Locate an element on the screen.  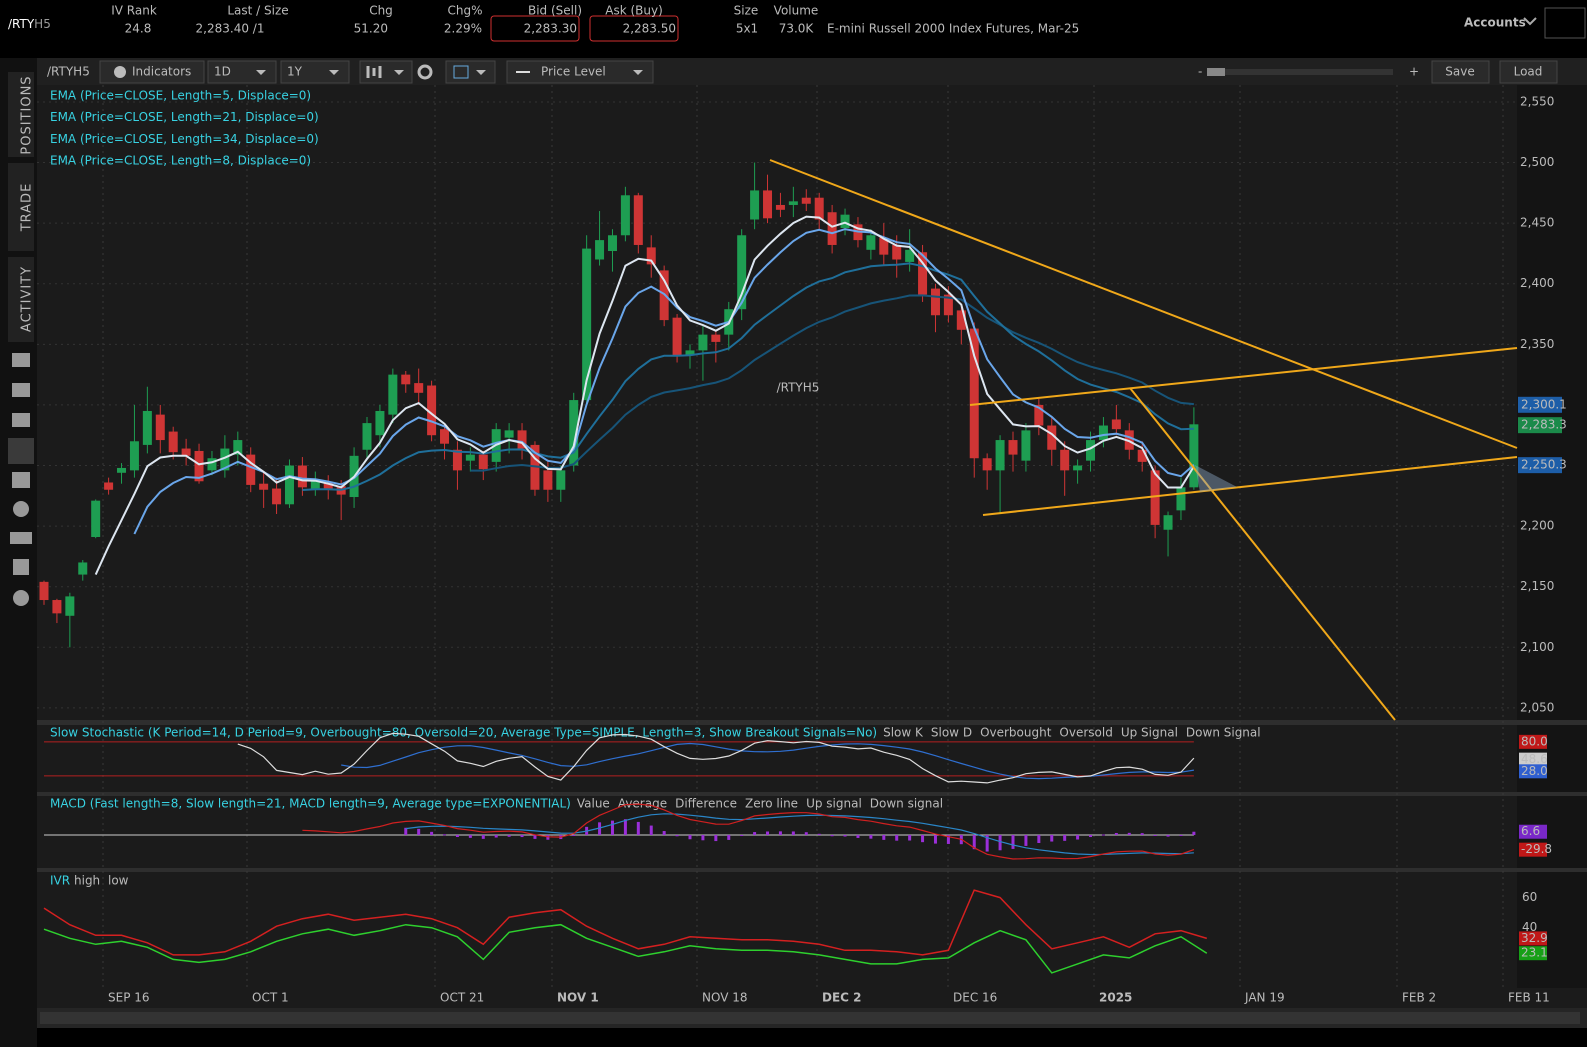
price-level-select is located at coordinates (580, 72).